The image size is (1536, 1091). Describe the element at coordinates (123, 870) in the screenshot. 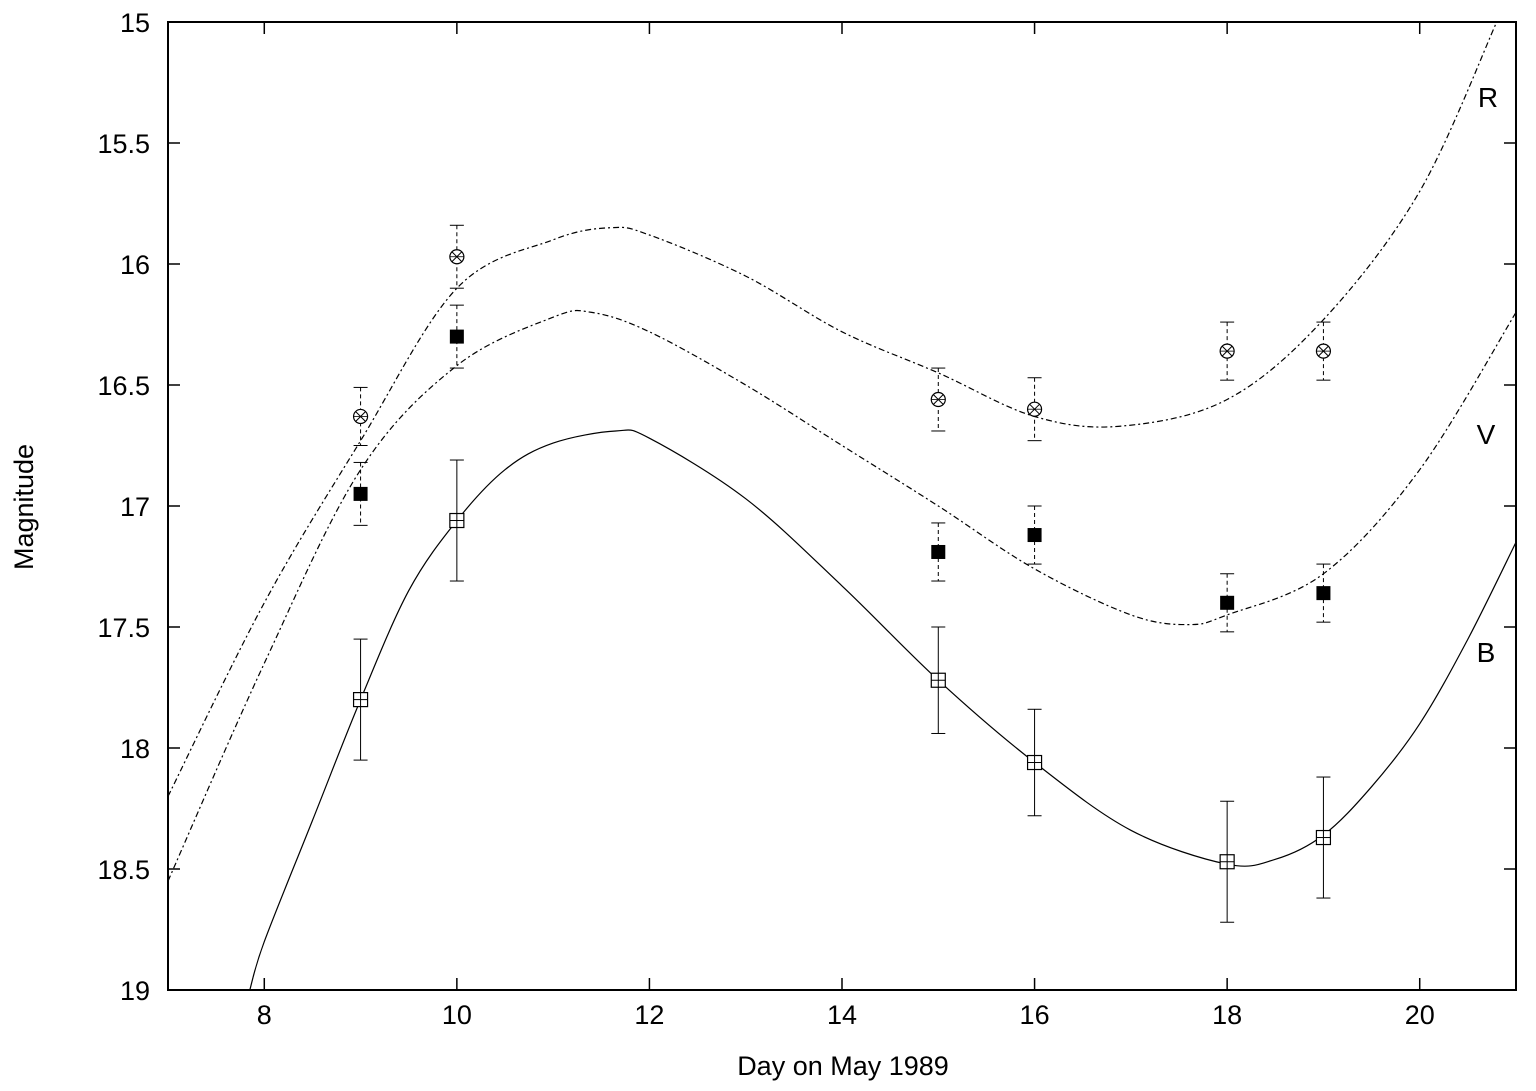

I see `y-tick-label: 18.5` at that location.